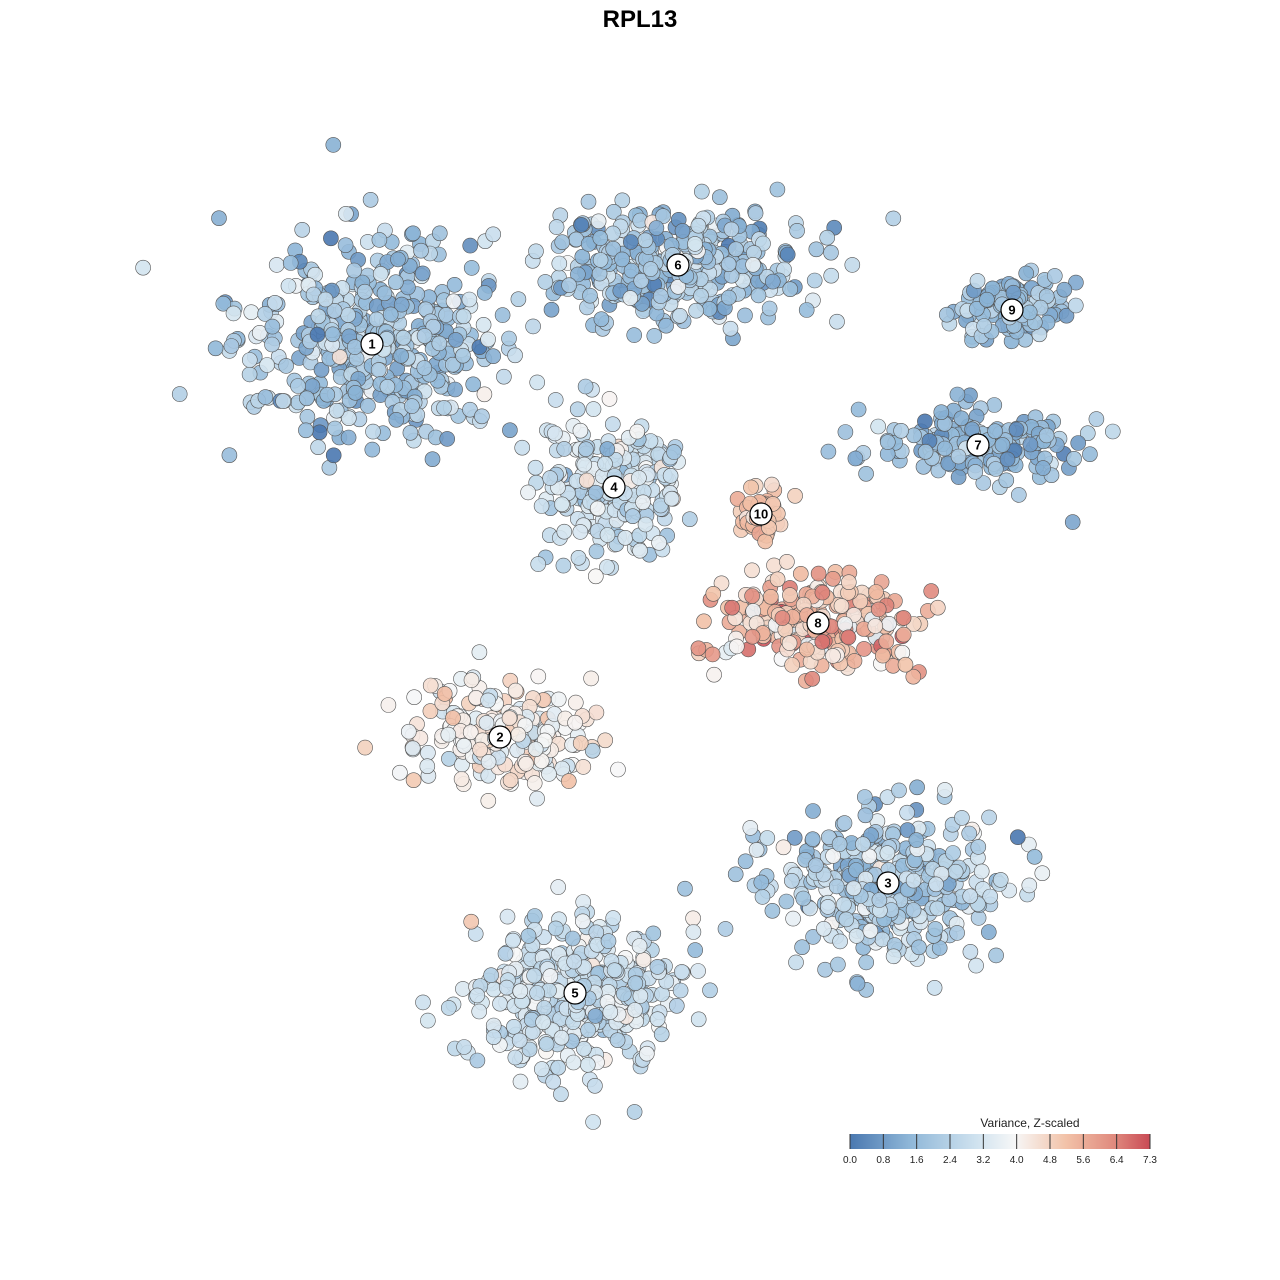 The height and width of the screenshot is (1280, 1280). What do you see at coordinates (950, 1160) in the screenshot?
I see `legend-tick-label: 2.4` at bounding box center [950, 1160].